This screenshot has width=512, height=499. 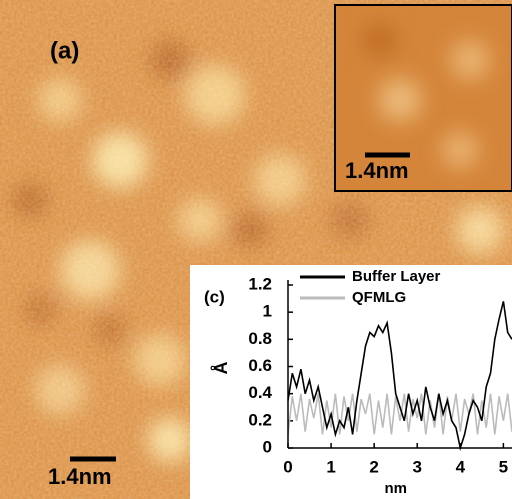 What do you see at coordinates (395, 488) in the screenshot?
I see `x-axis-label: nm` at bounding box center [395, 488].